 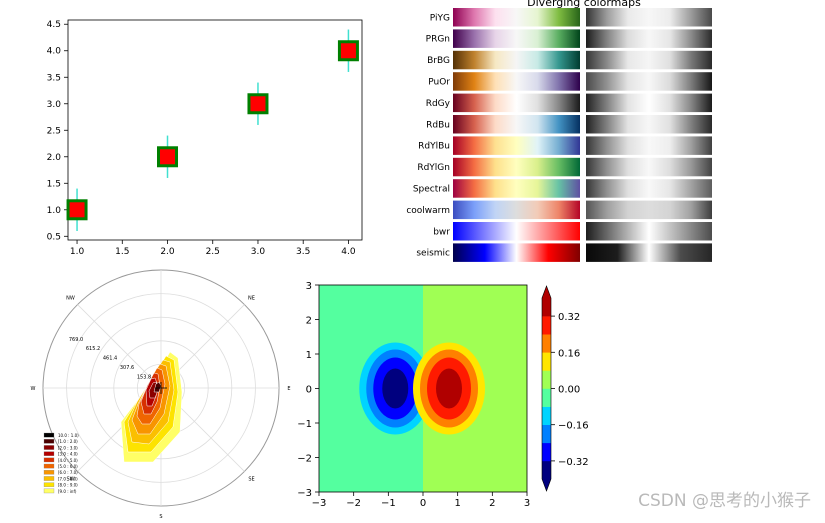 I want to click on y-tick-label: 3.0, so click(x=54, y=105).